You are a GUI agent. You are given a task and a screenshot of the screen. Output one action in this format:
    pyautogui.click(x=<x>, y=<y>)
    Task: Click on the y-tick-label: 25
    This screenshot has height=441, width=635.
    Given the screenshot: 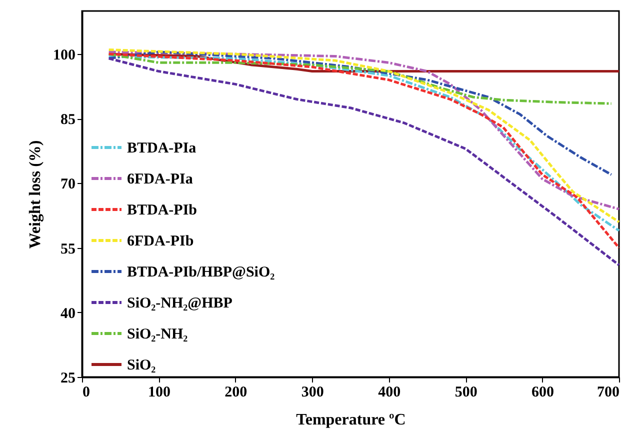 What is the action you would take?
    pyautogui.click(x=68, y=378)
    